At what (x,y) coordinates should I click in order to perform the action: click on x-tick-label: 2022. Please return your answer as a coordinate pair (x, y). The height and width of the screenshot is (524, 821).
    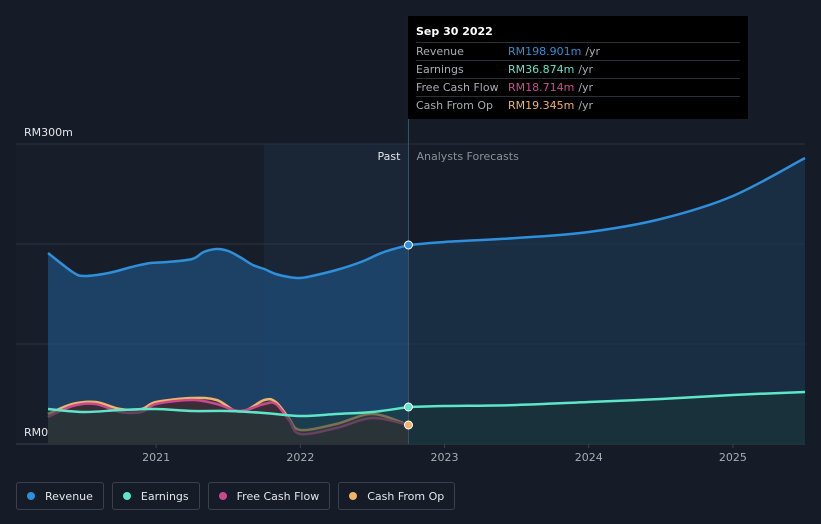
    Looking at the image, I should click on (300, 457).